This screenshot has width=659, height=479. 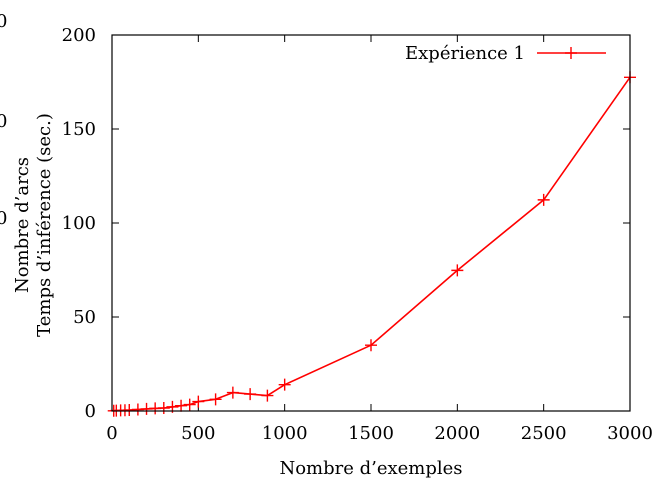 What do you see at coordinates (44, 225) in the screenshot?
I see `y-axis-title-line-2: Temps d’inférence (sec.)` at bounding box center [44, 225].